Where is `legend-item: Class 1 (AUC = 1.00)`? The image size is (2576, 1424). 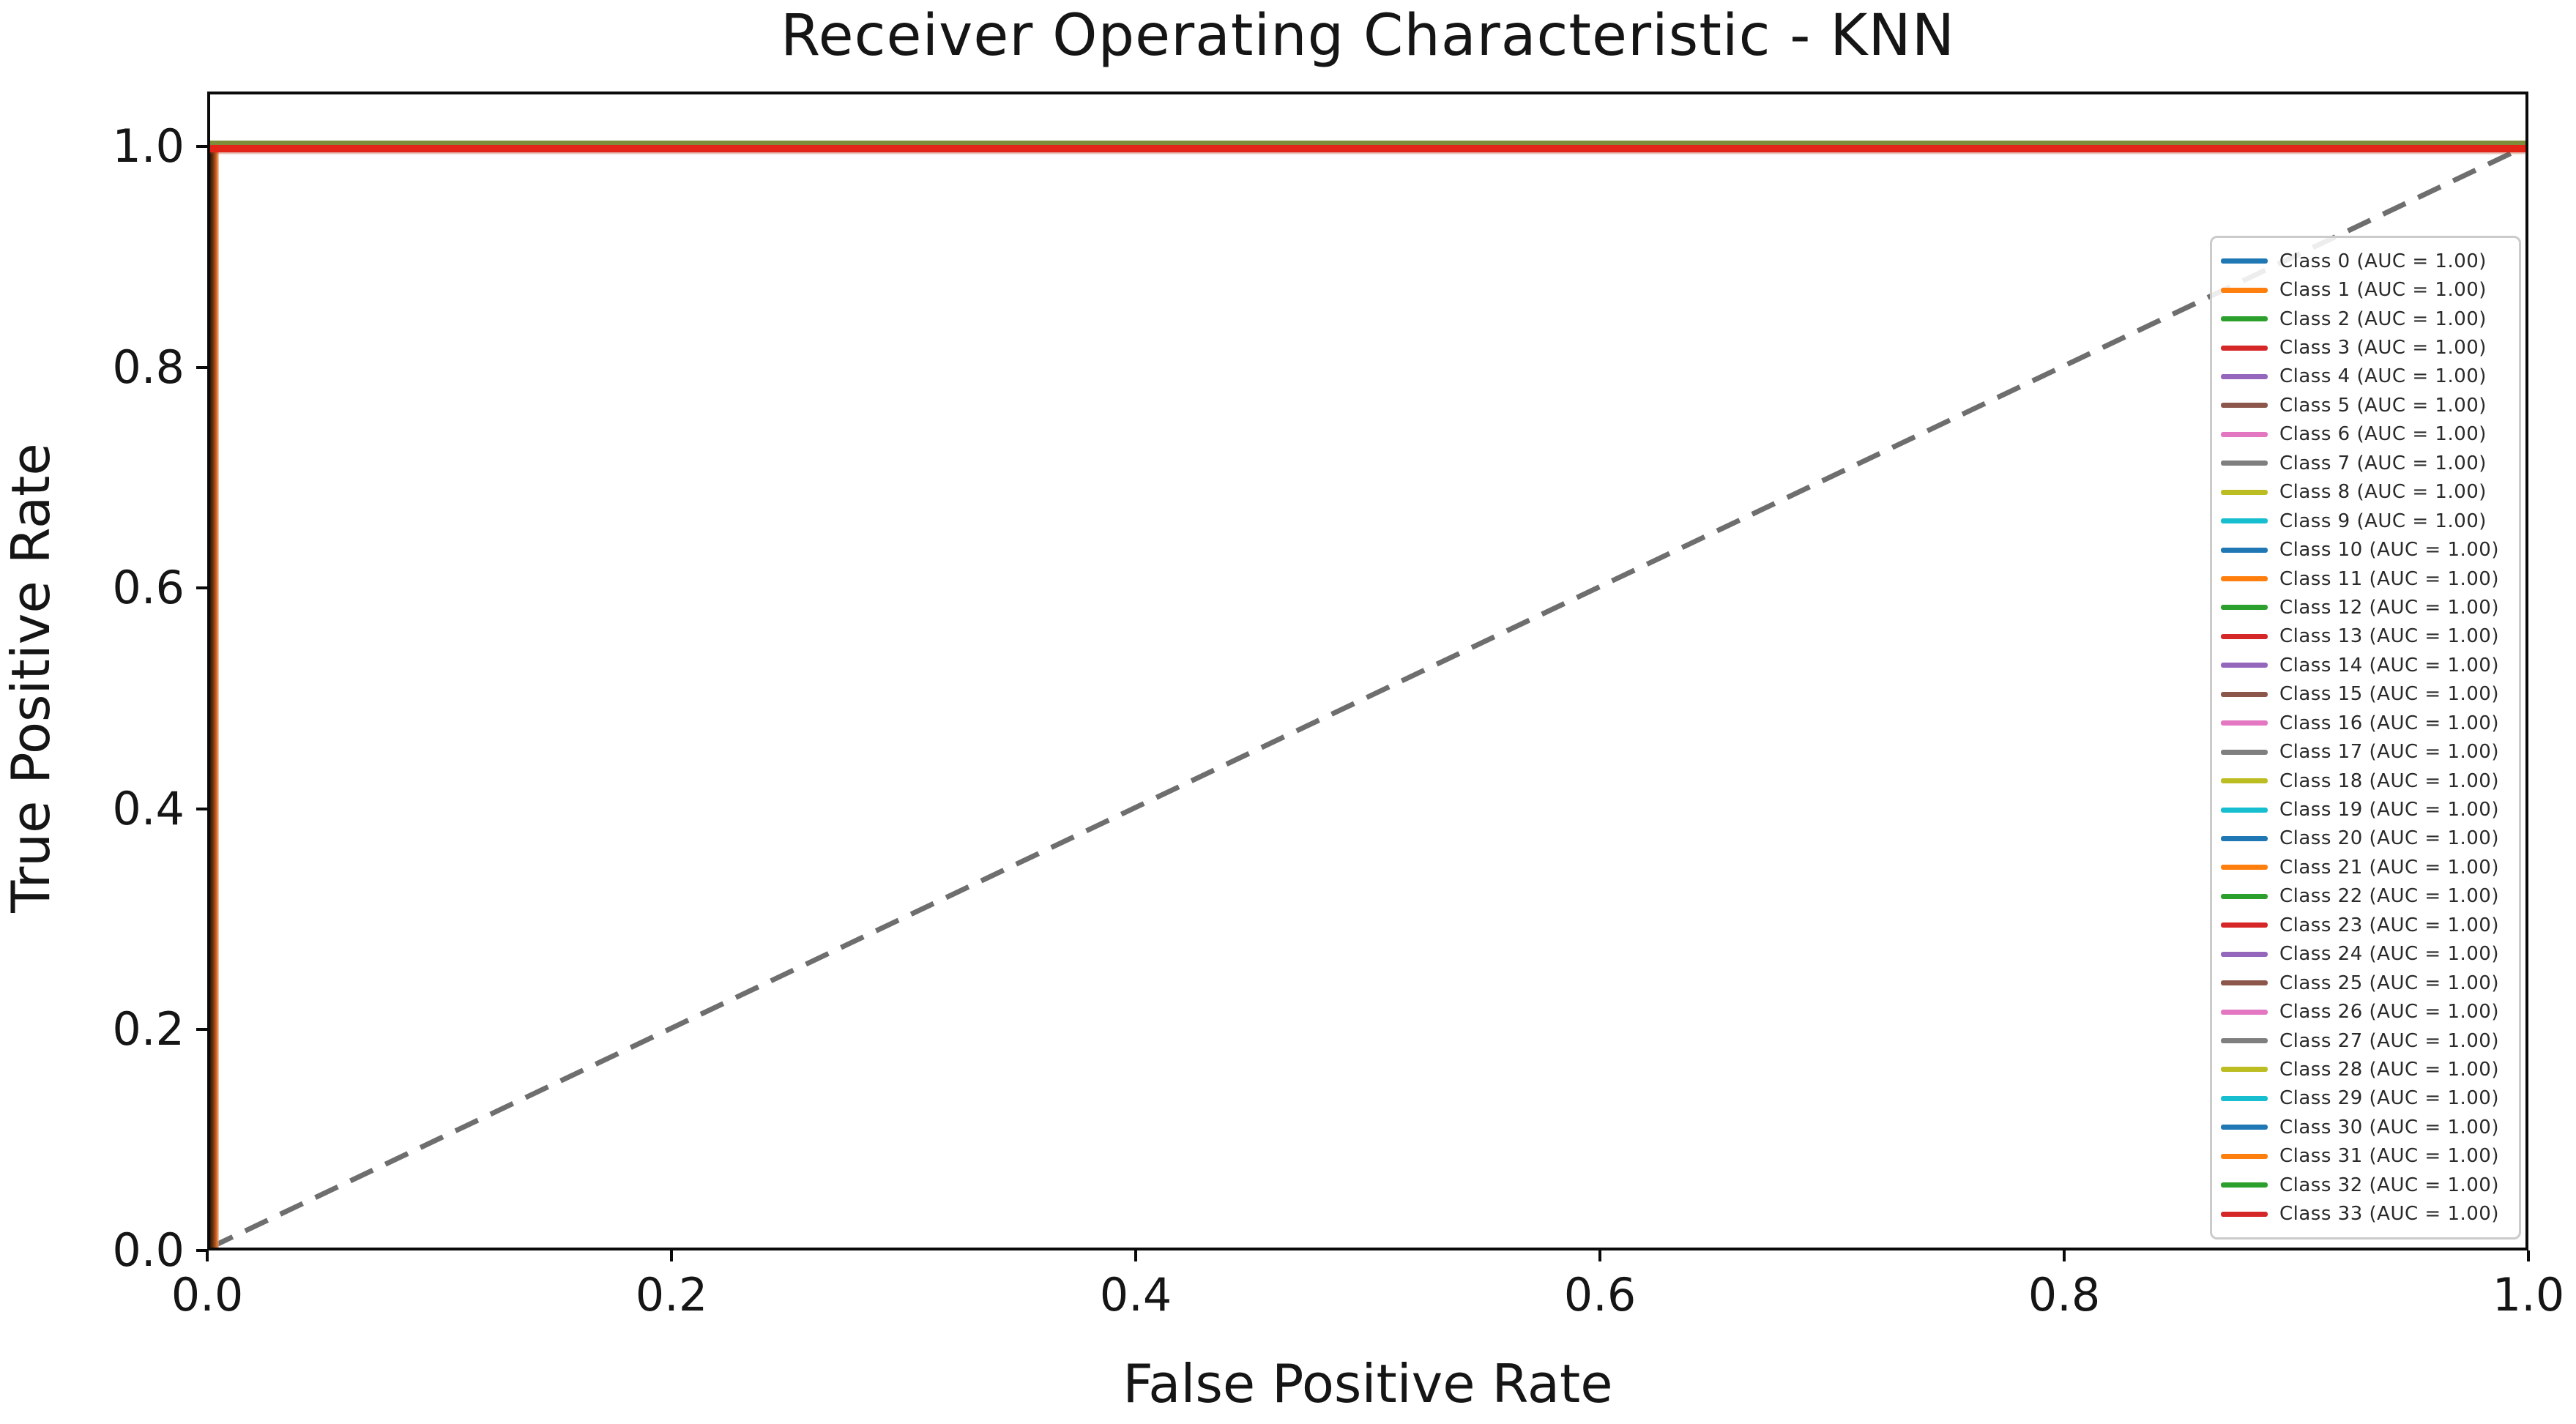 legend-item: Class 1 (AUC = 1.00) is located at coordinates (2367, 290).